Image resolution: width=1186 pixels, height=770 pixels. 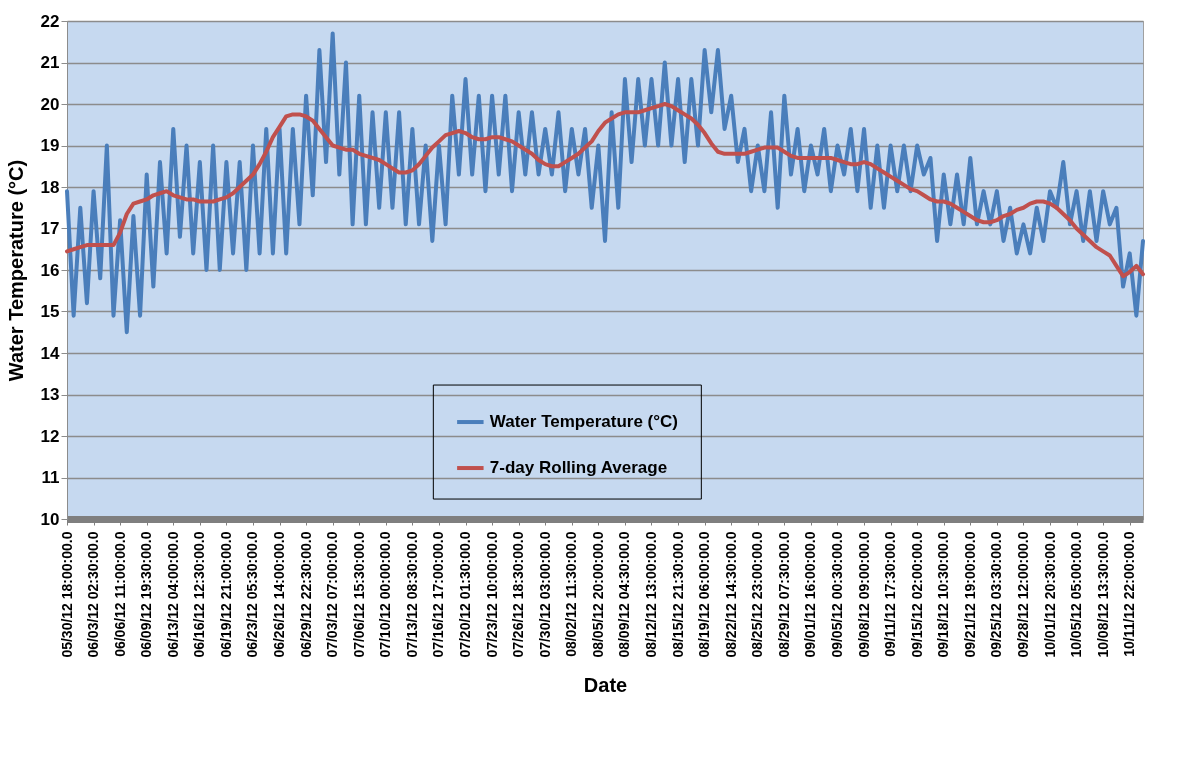 What do you see at coordinates (578, 468) in the screenshot?
I see `legend-label: 7-day Rolling Average` at bounding box center [578, 468].